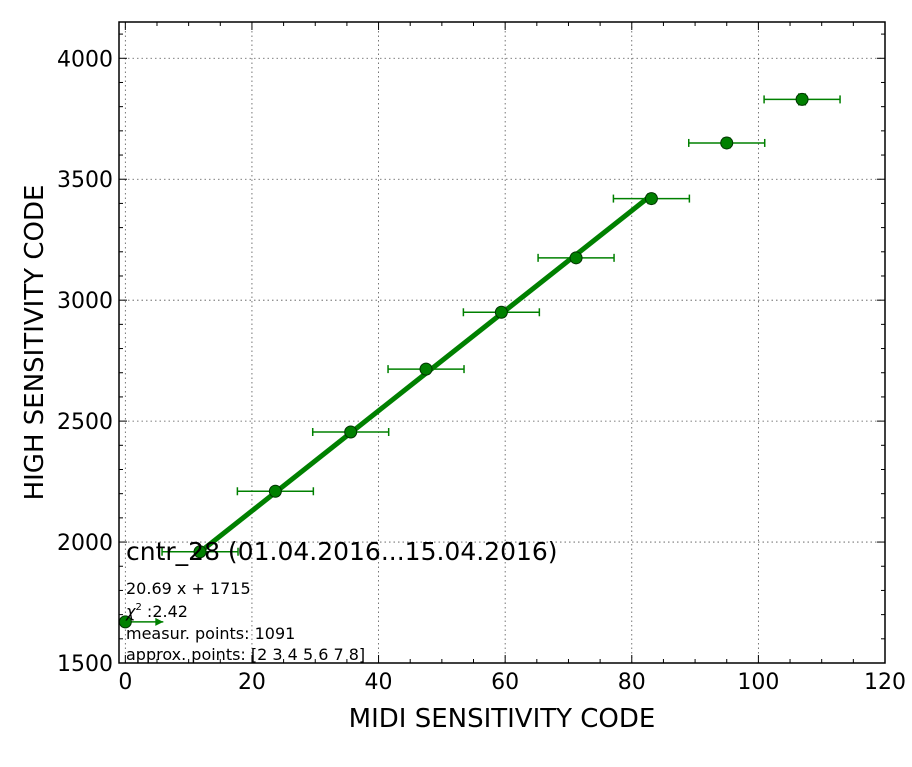 This screenshot has height=767, width=912. What do you see at coordinates (85, 301) in the screenshot?
I see `y-tick-label: 3000` at bounding box center [85, 301].